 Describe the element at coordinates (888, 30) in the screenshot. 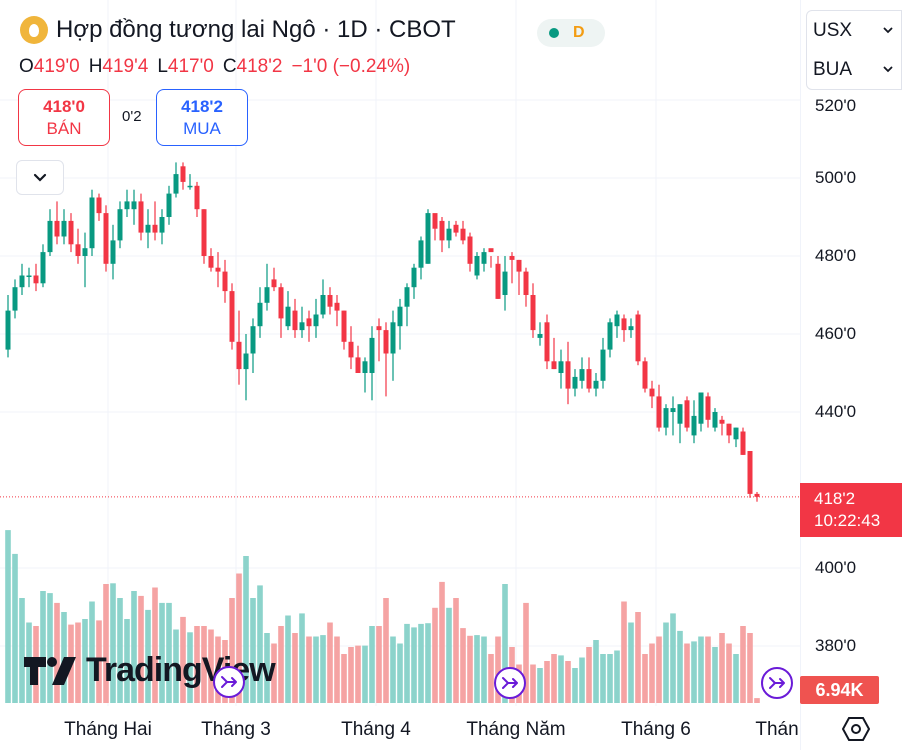

I see `chevron-down-icon` at that location.